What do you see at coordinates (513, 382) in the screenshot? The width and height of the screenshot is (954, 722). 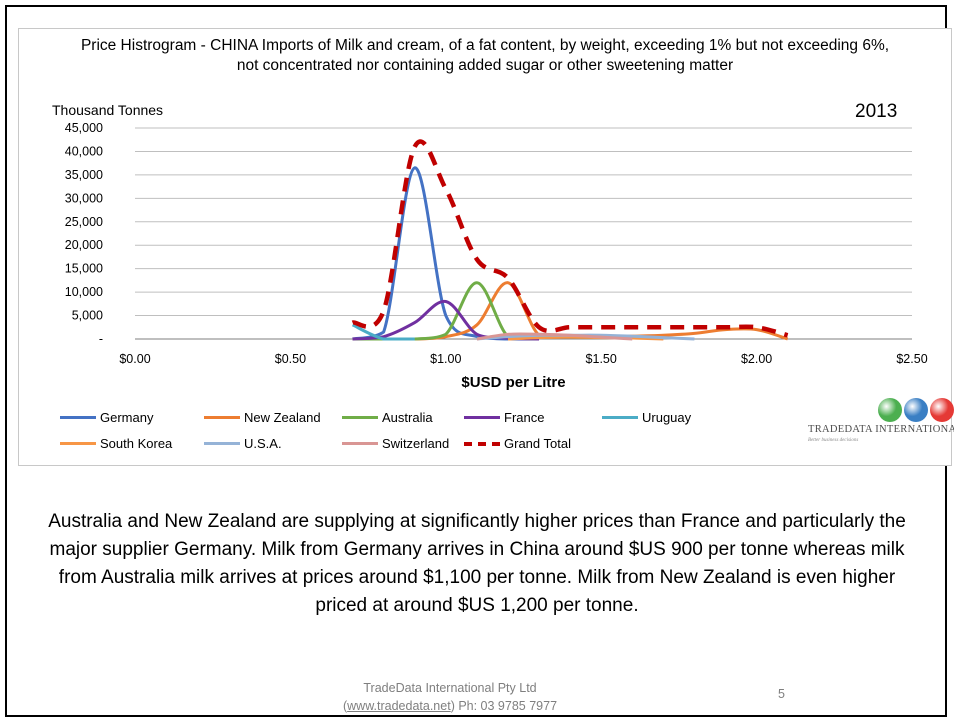 I see `x-axis-title: $USD per Litre` at bounding box center [513, 382].